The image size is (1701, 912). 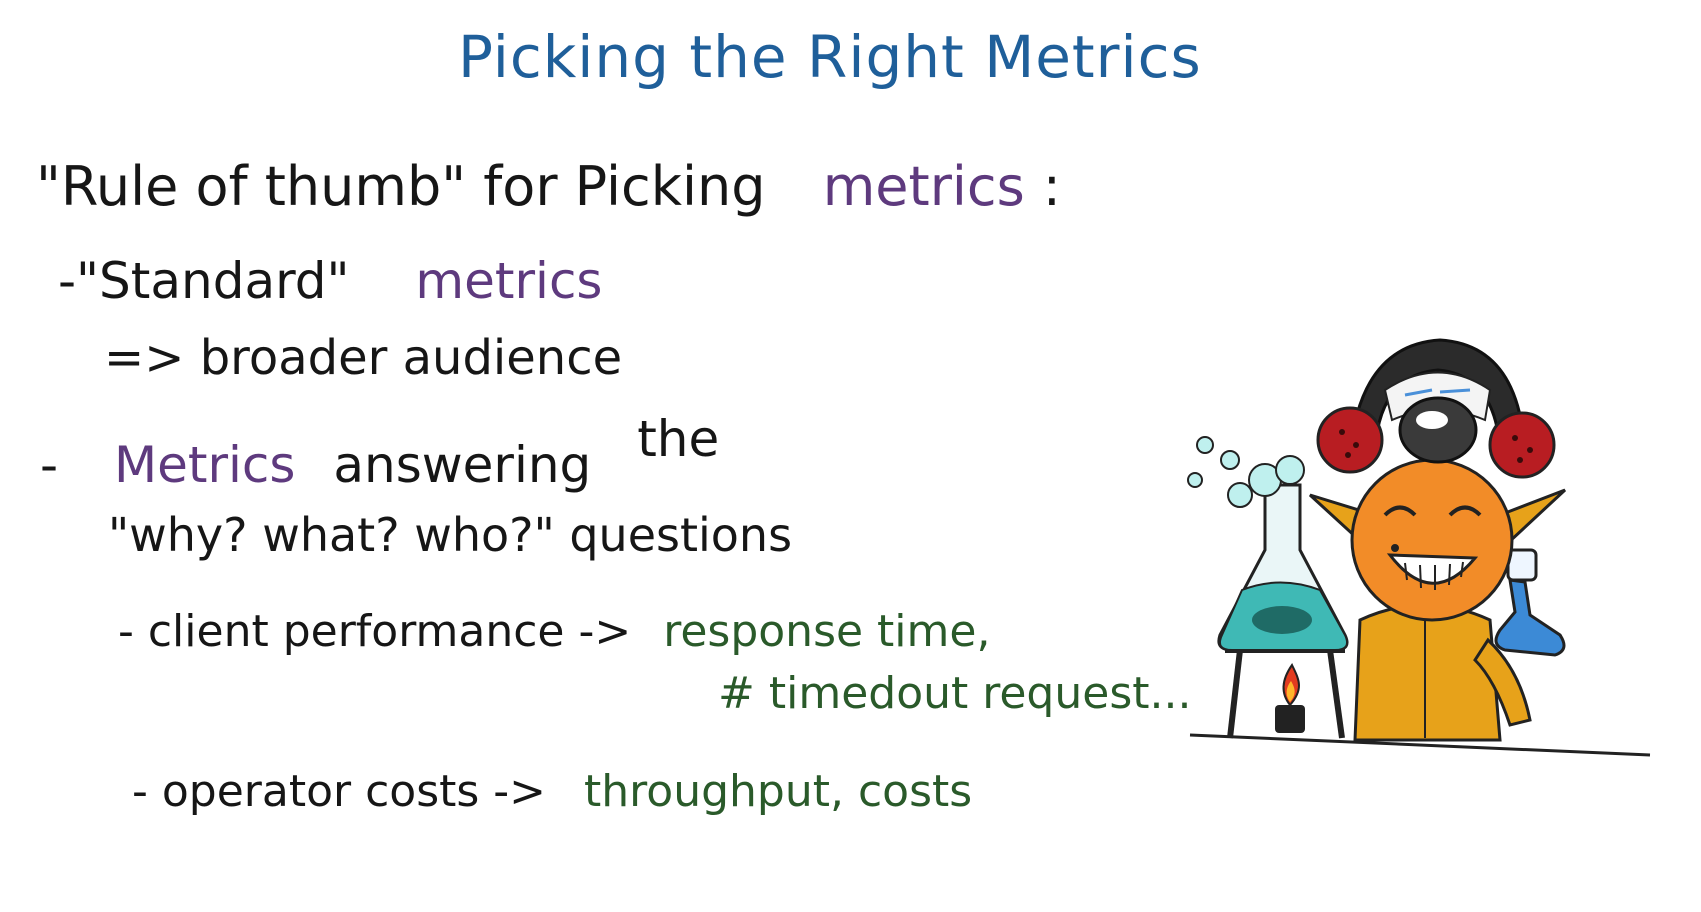 I want to click on metrics-answering-item: - Metrics answering the, so click(x=379, y=452).